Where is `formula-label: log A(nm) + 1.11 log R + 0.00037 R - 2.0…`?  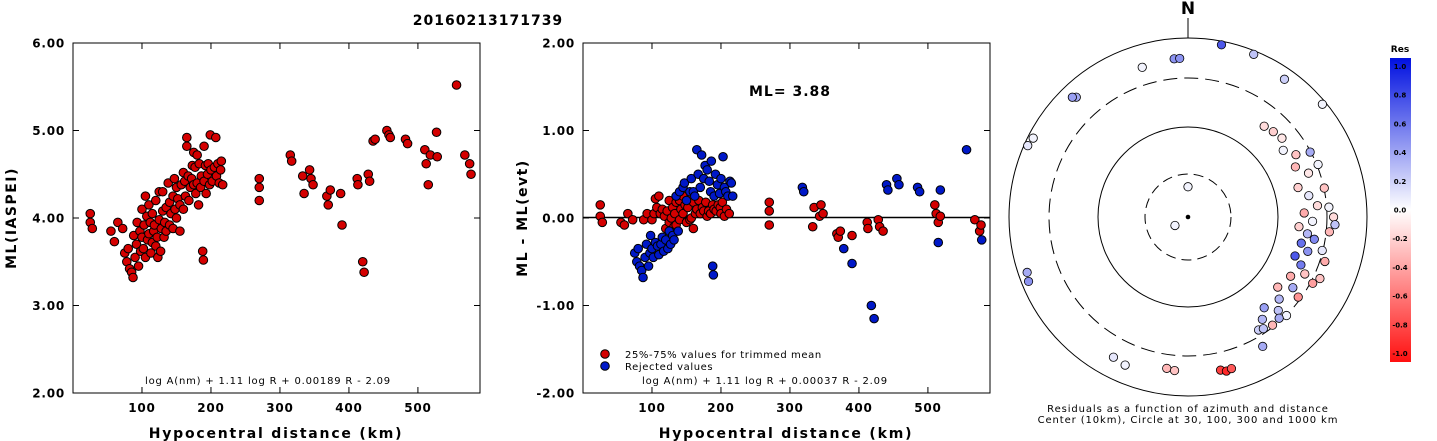 formula-label: log A(nm) + 1.11 log R + 0.00037 R - 2.0… is located at coordinates (765, 381).